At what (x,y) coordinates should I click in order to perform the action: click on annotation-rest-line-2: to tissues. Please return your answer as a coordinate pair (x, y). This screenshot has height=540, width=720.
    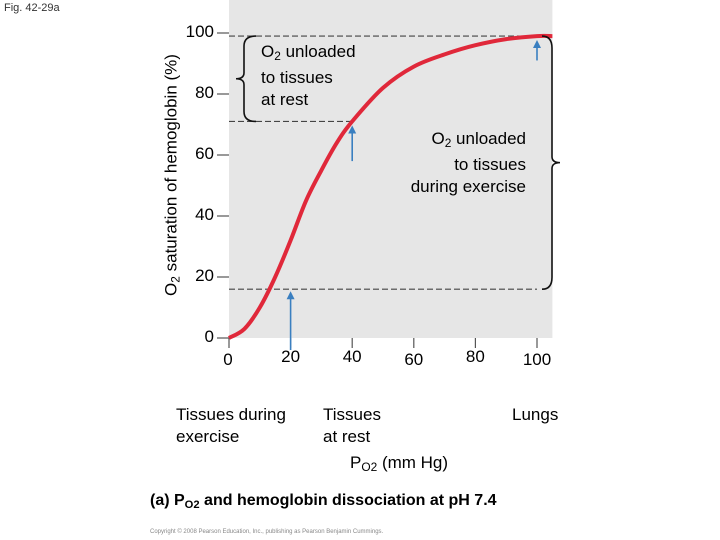
    Looking at the image, I should click on (308, 78).